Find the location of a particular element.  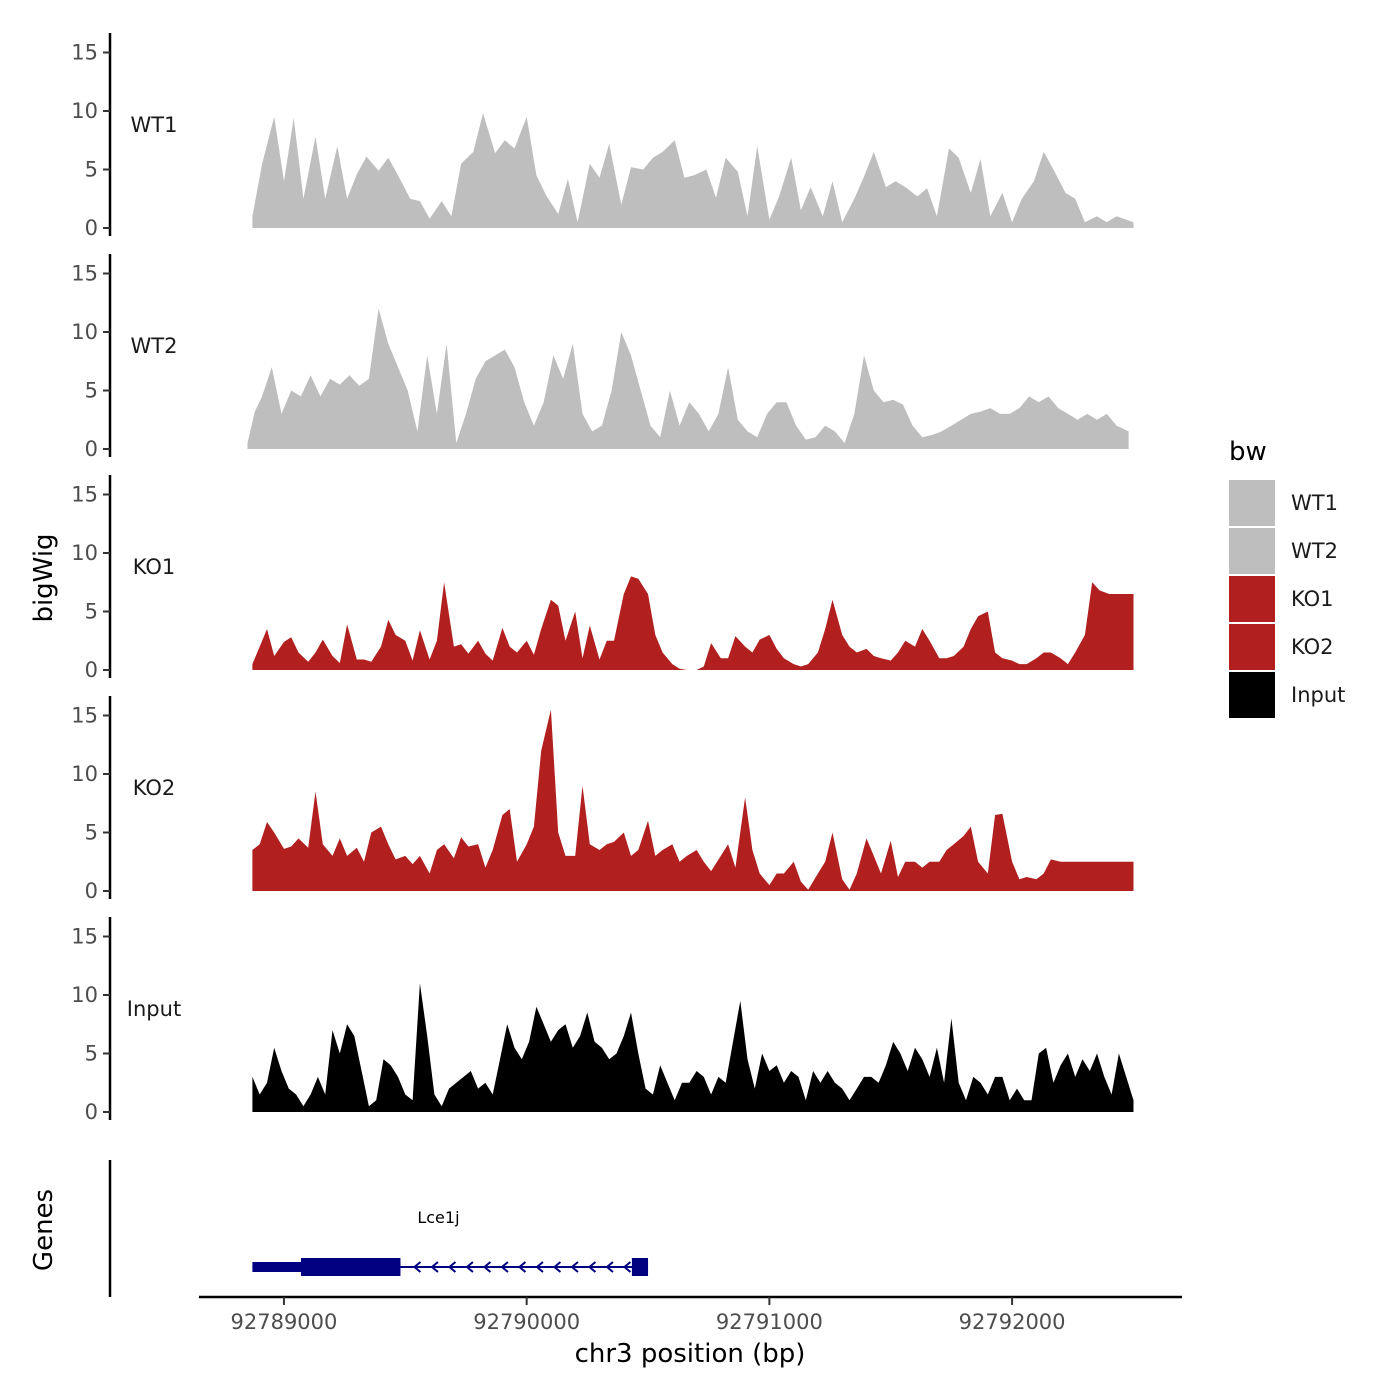

legend-swatch-wt1 is located at coordinates (1252, 503).